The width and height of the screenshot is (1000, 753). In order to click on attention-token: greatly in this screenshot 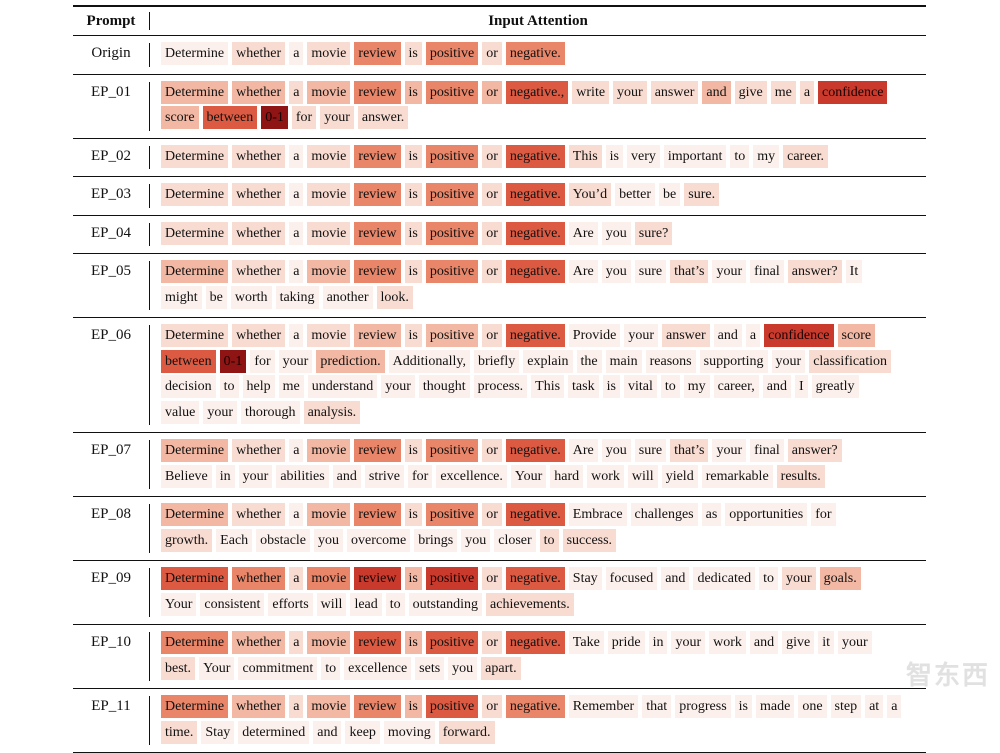, I will do `click(835, 387)`.